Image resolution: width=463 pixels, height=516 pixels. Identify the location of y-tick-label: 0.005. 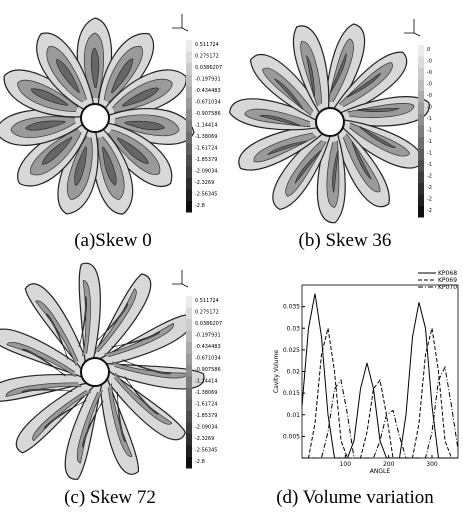
(291, 436).